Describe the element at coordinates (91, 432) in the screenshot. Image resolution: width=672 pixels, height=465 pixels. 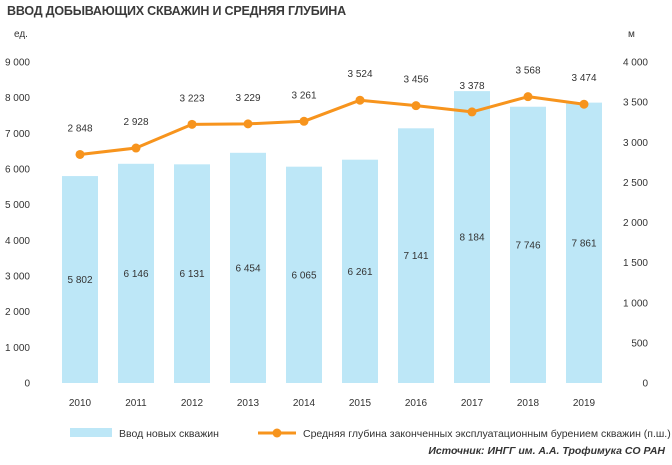
I see `legend-swatch-bars` at that location.